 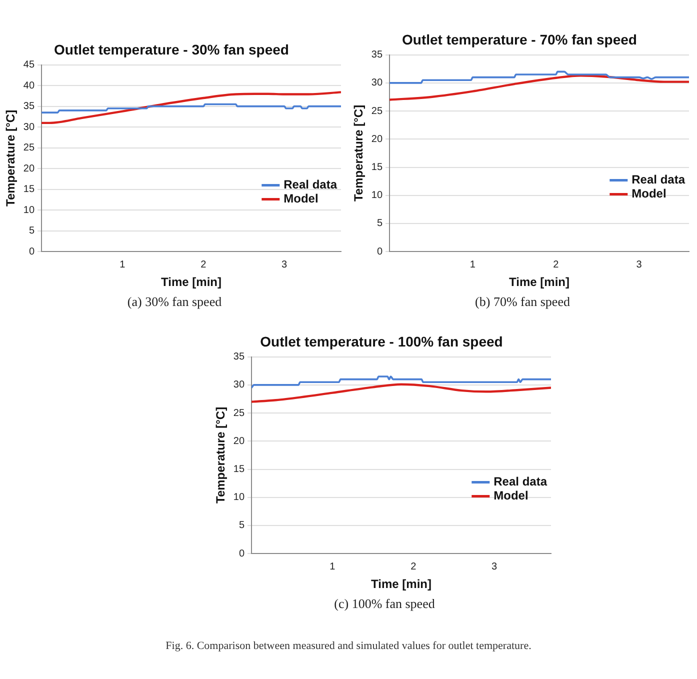 I want to click on y-tick-label: 40, so click(x=29, y=86).